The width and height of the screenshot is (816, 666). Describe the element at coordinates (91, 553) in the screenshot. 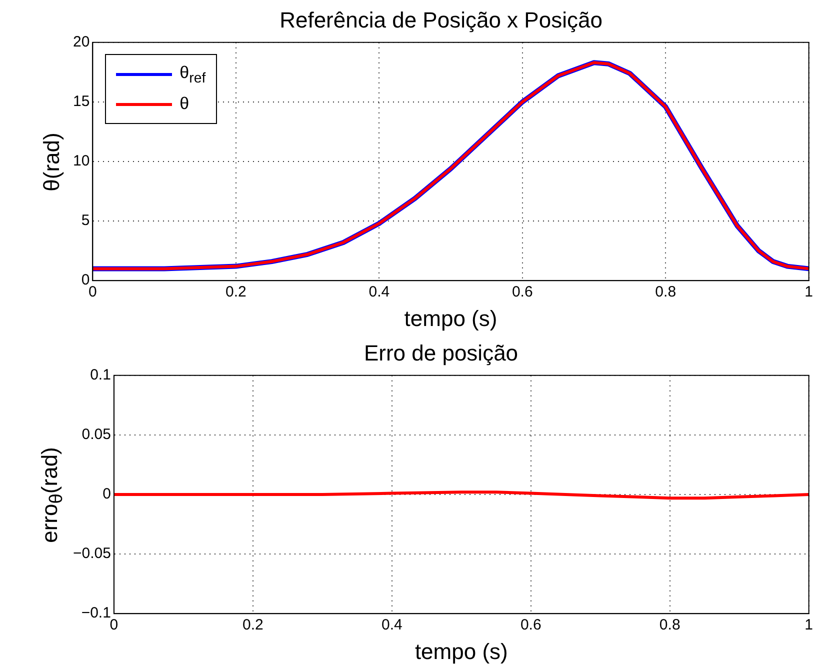

I see `y-tick-label: −0.05` at that location.